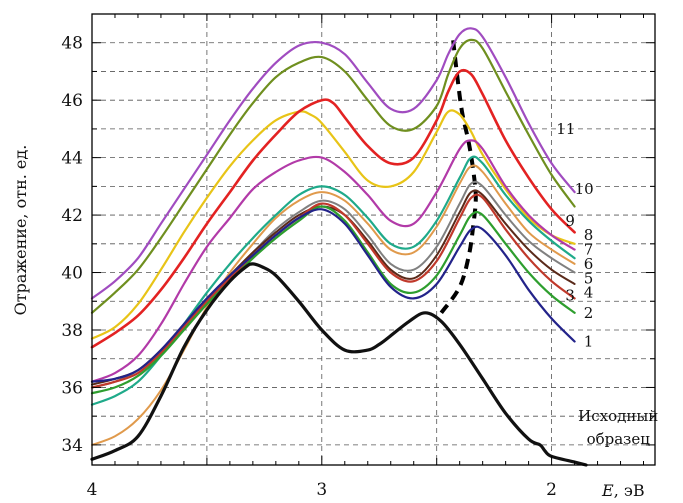 The width and height of the screenshot is (683, 503). I want to click on curve-label-2: 2, so click(589, 313).